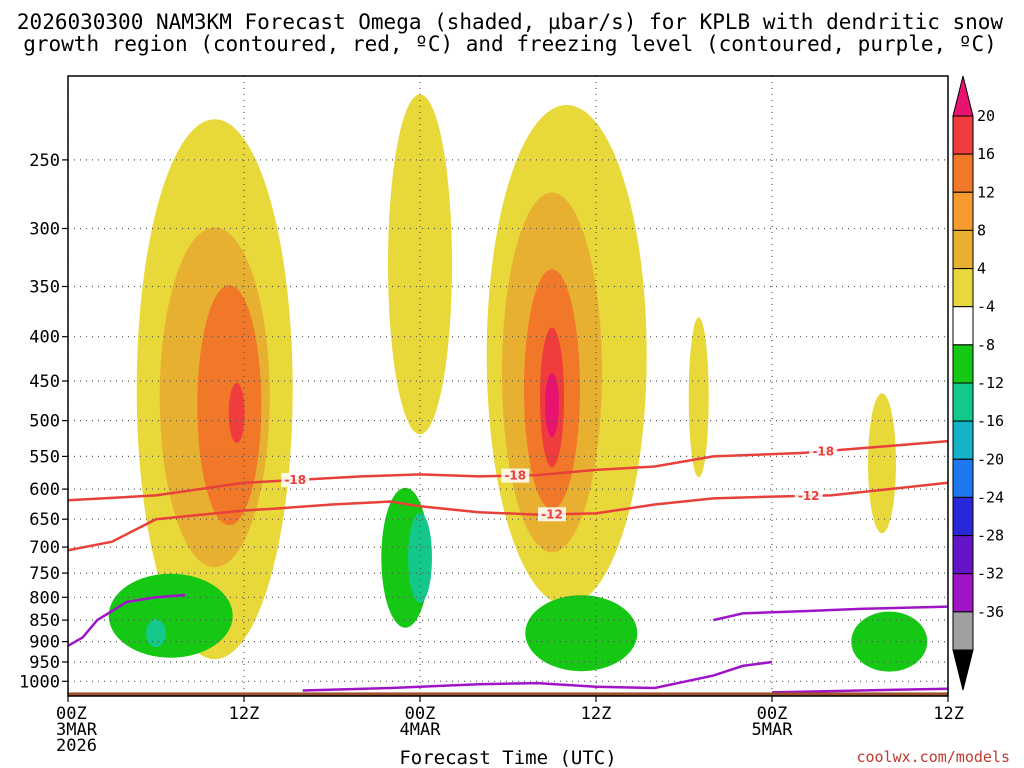  Describe the element at coordinates (44, 490) in the screenshot. I see `y-tick-label: 600` at that location.